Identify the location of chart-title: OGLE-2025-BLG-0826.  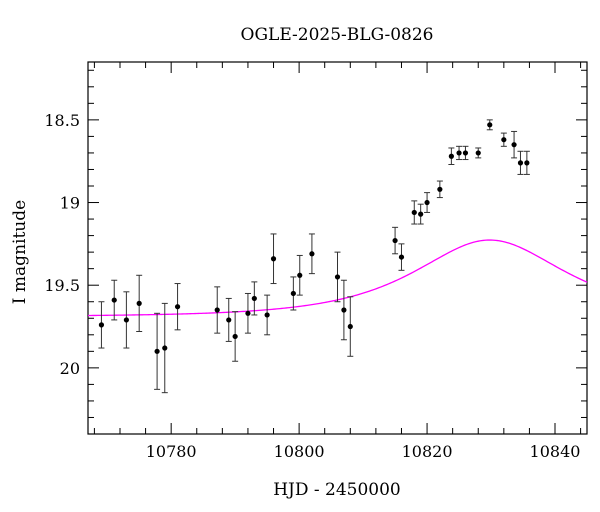
(337, 35).